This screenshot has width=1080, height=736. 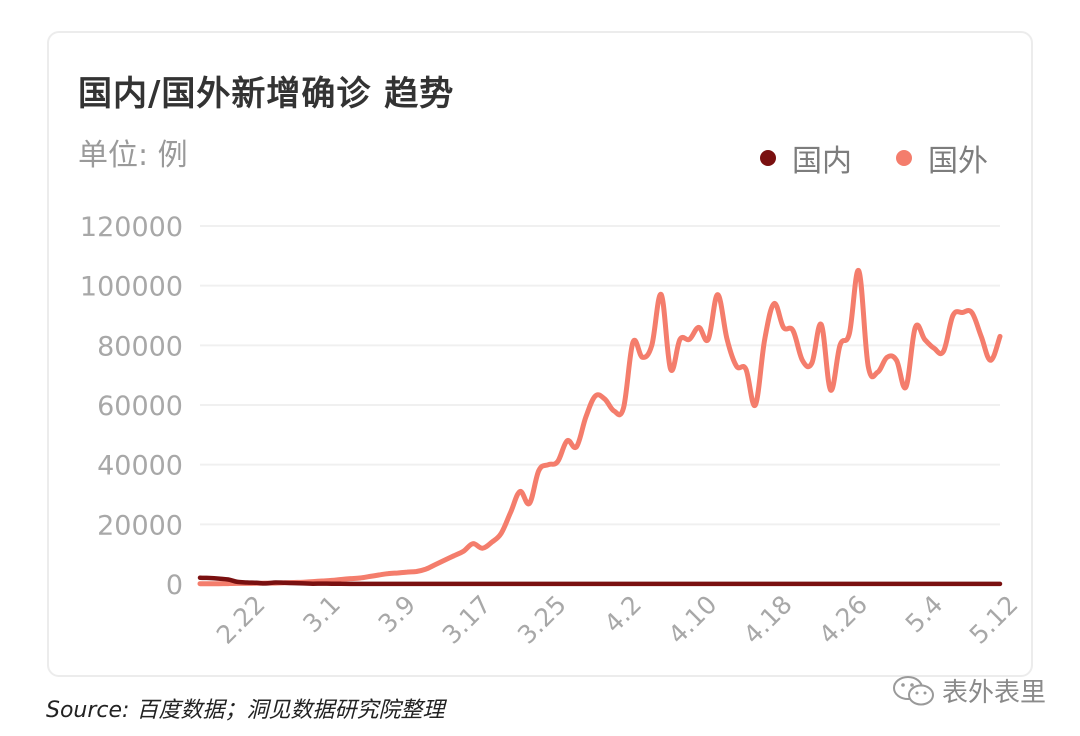 What do you see at coordinates (623, 614) in the screenshot?
I see `x-tick-label: 4.2` at bounding box center [623, 614].